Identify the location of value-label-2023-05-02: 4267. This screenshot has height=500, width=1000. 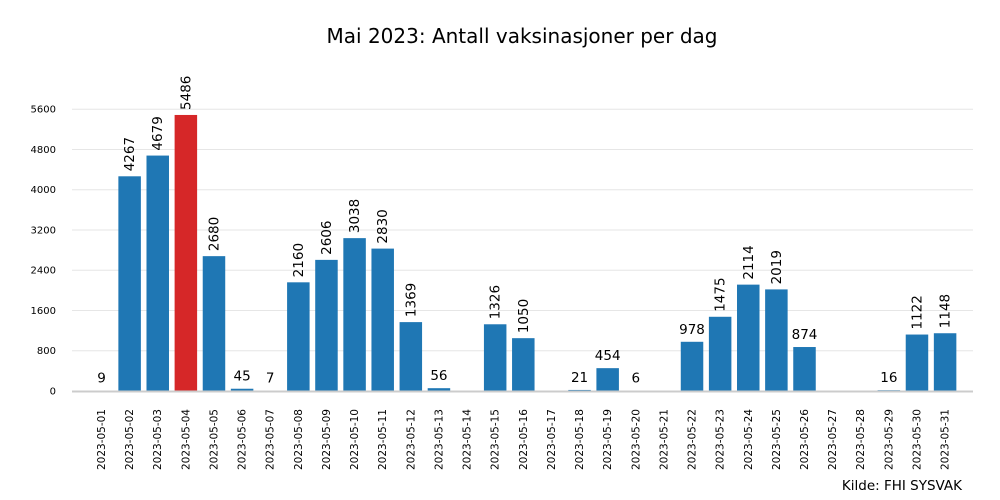
(130, 154).